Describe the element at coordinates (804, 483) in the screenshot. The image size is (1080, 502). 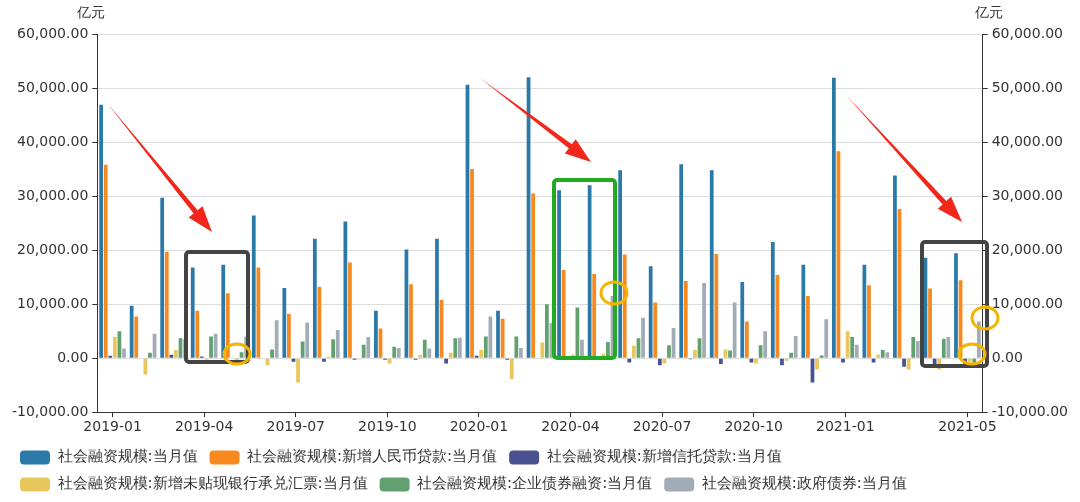
I see `legend-label: 社会融资规模:政府债券:当月值` at that location.